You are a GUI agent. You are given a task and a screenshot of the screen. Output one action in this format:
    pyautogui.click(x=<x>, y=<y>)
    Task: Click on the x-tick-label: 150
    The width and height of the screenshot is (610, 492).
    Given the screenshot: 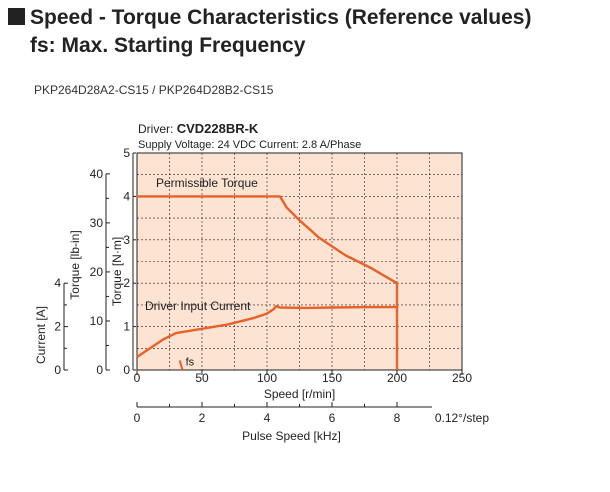 What is the action you would take?
    pyautogui.click(x=332, y=378)
    